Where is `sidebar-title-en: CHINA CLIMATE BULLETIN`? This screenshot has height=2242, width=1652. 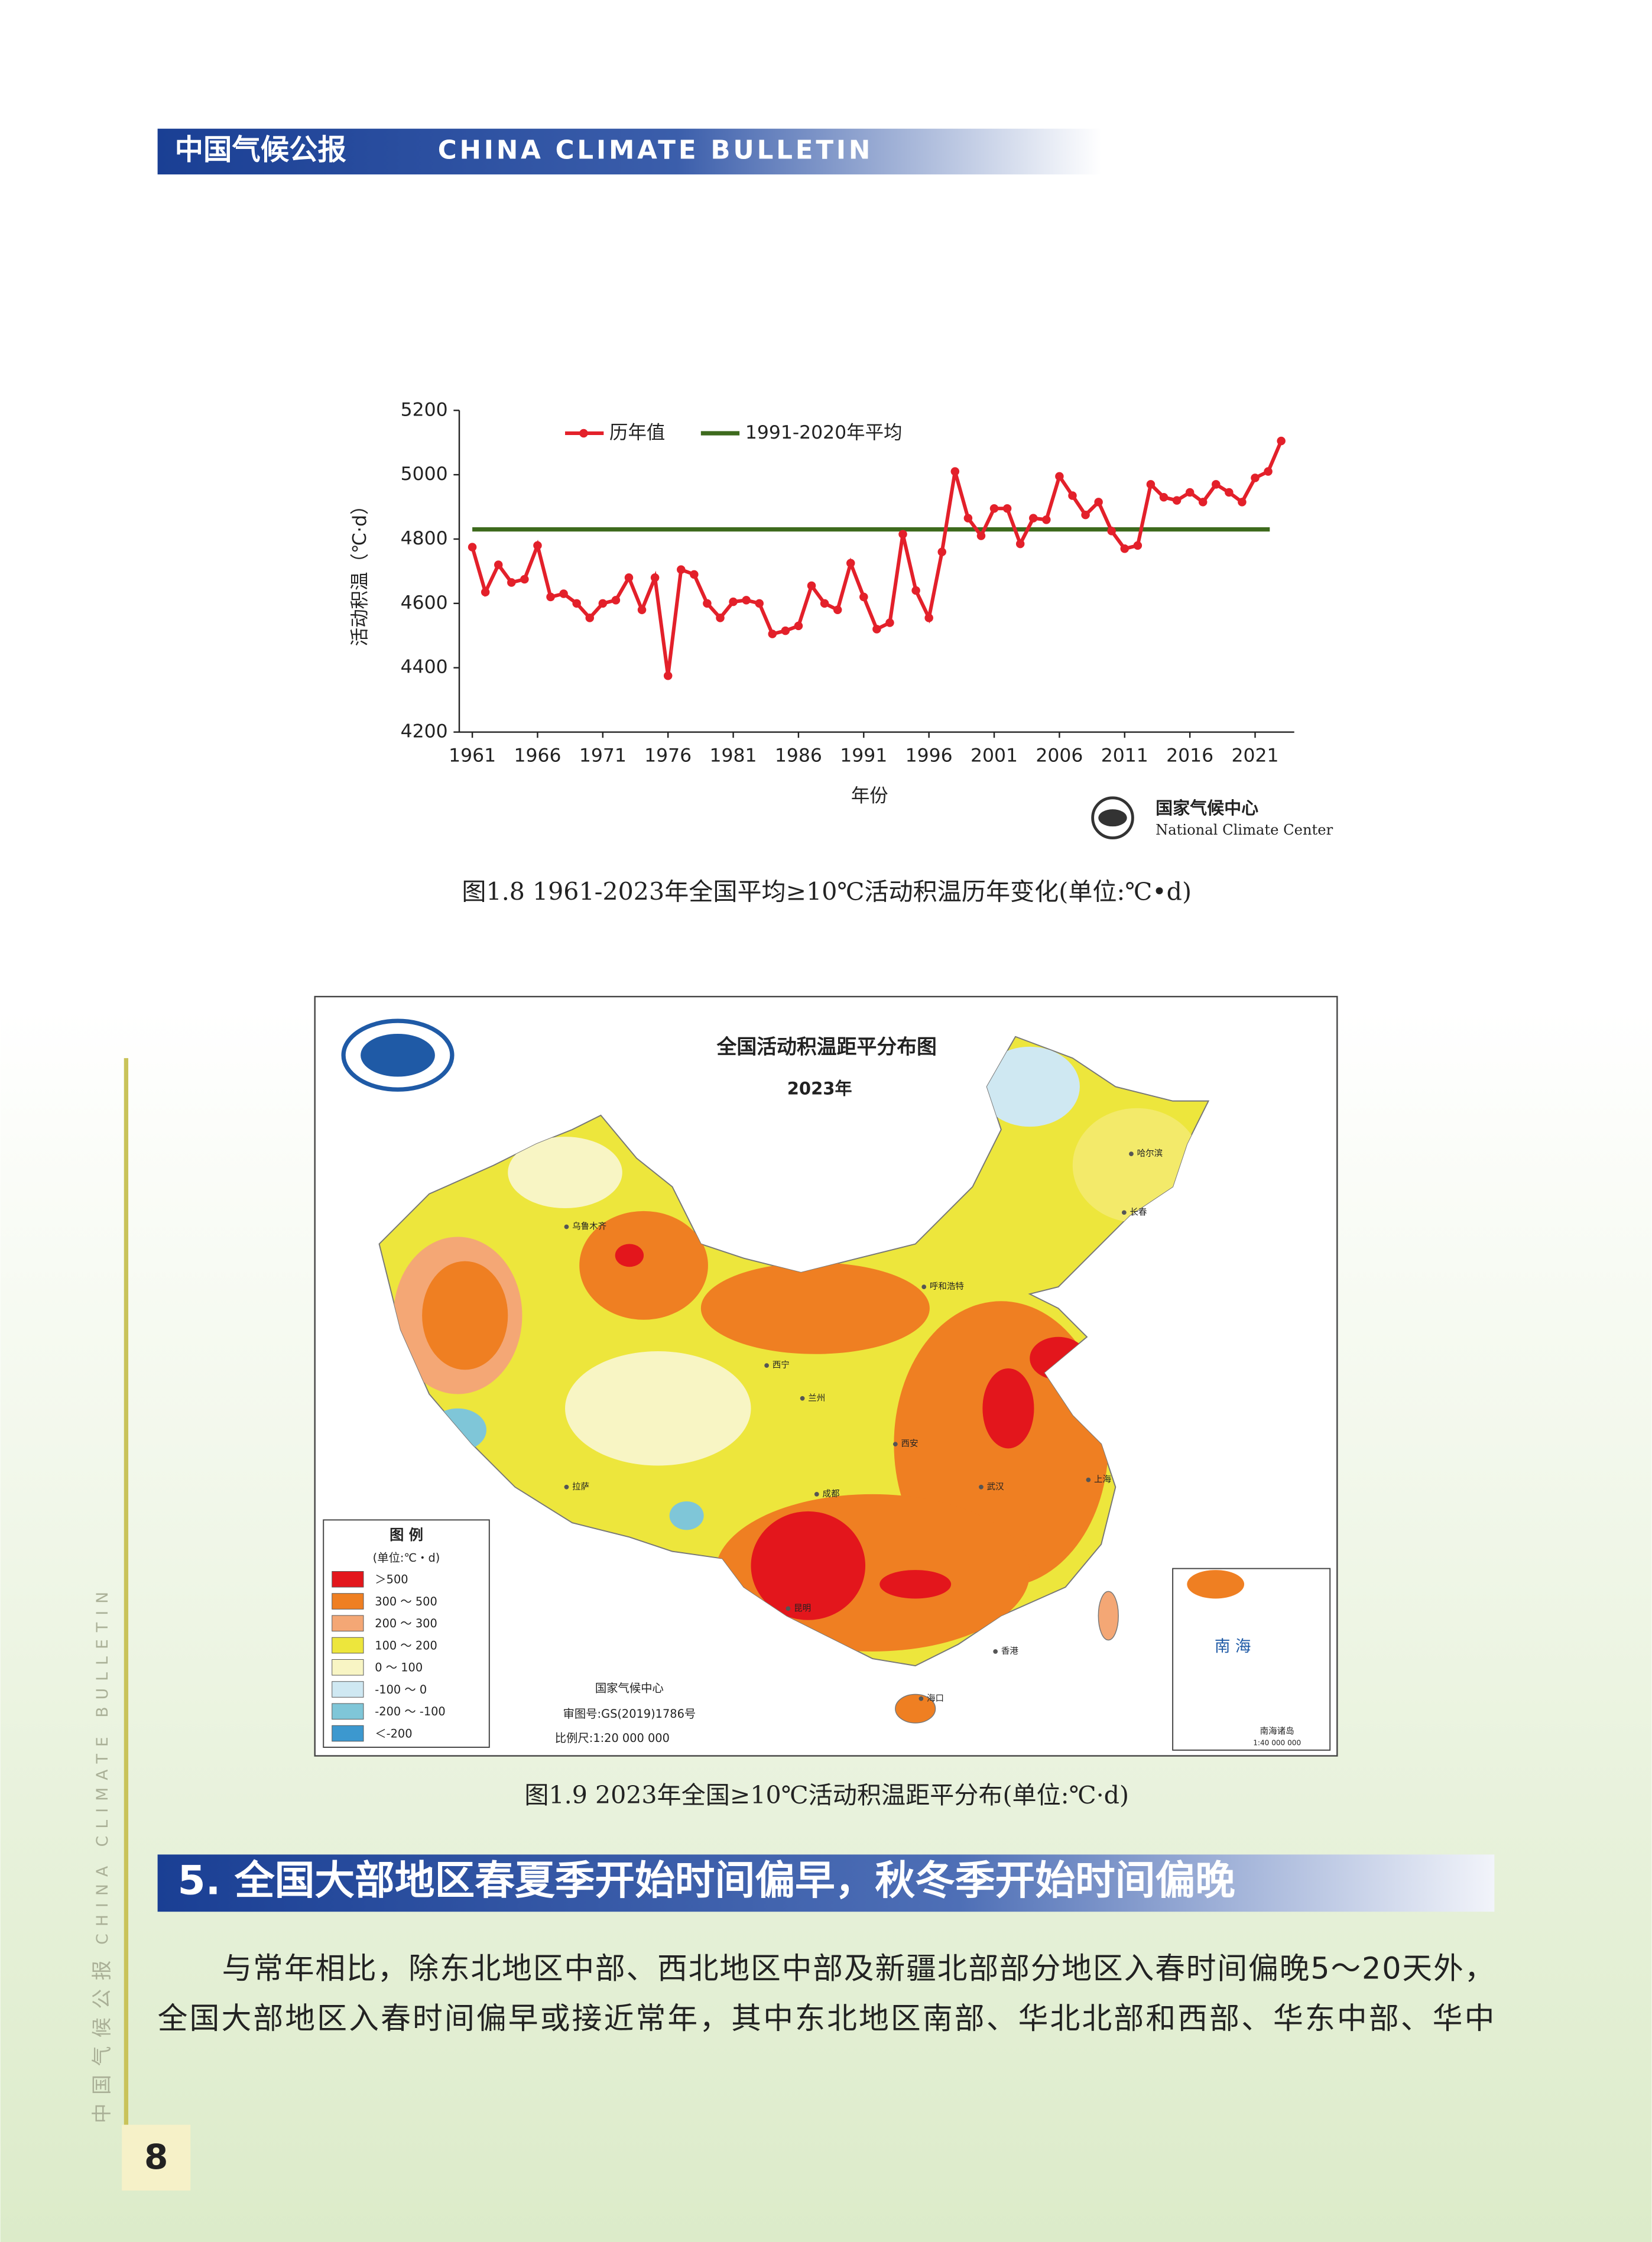 sidebar-title-en: CHINA CLIMATE BULLETIN is located at coordinates (102, 1765).